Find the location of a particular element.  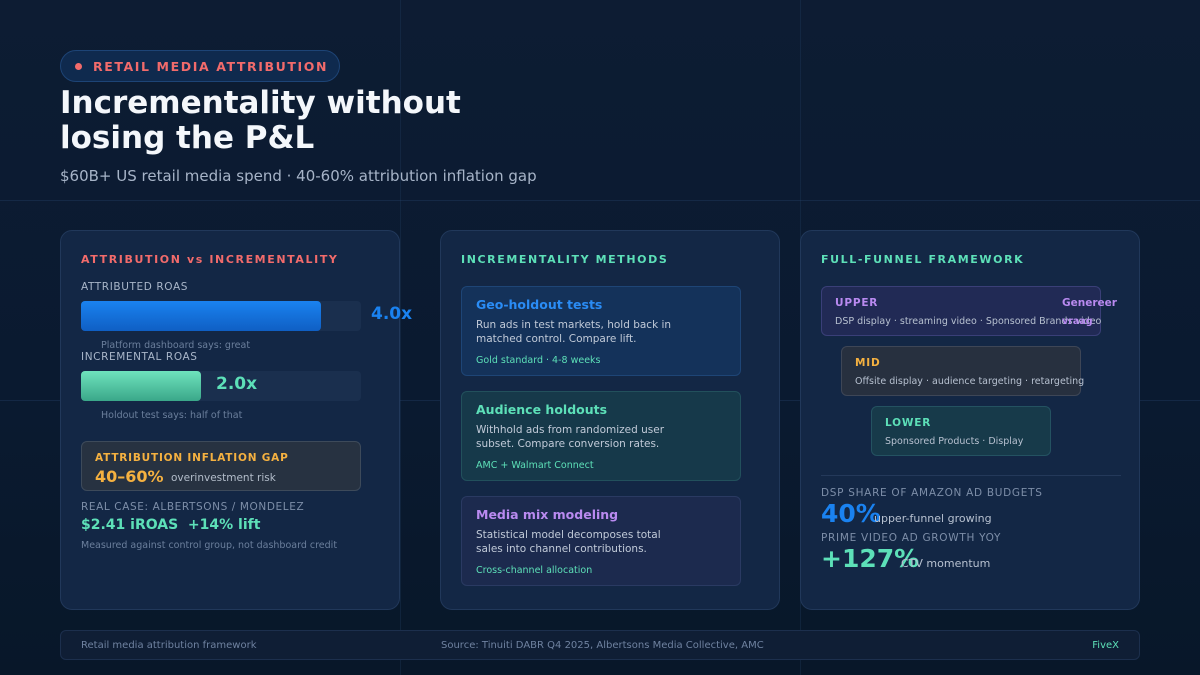

page-title: Incrementality without losing the P&L is located at coordinates (340, 121).